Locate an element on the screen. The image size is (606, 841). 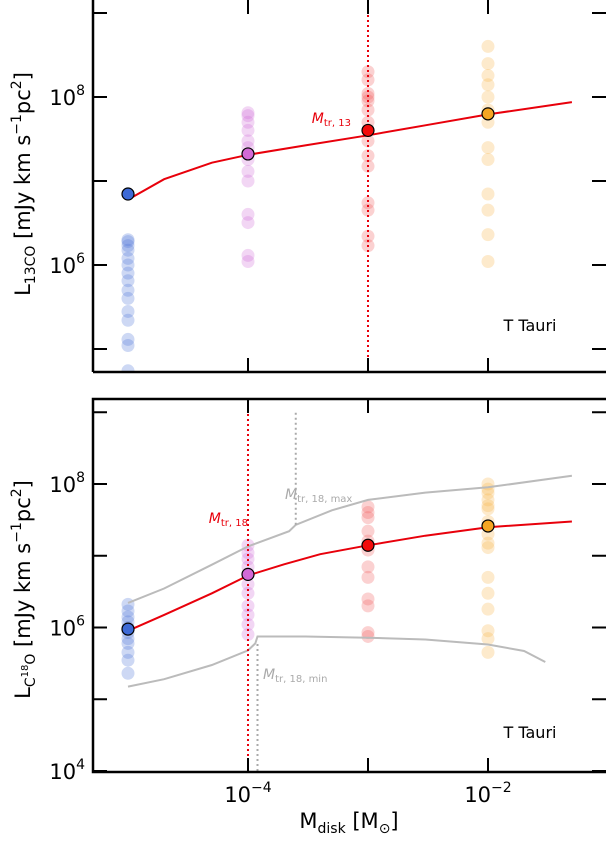
y-tick-label: 104 is located at coordinates (67, 770).